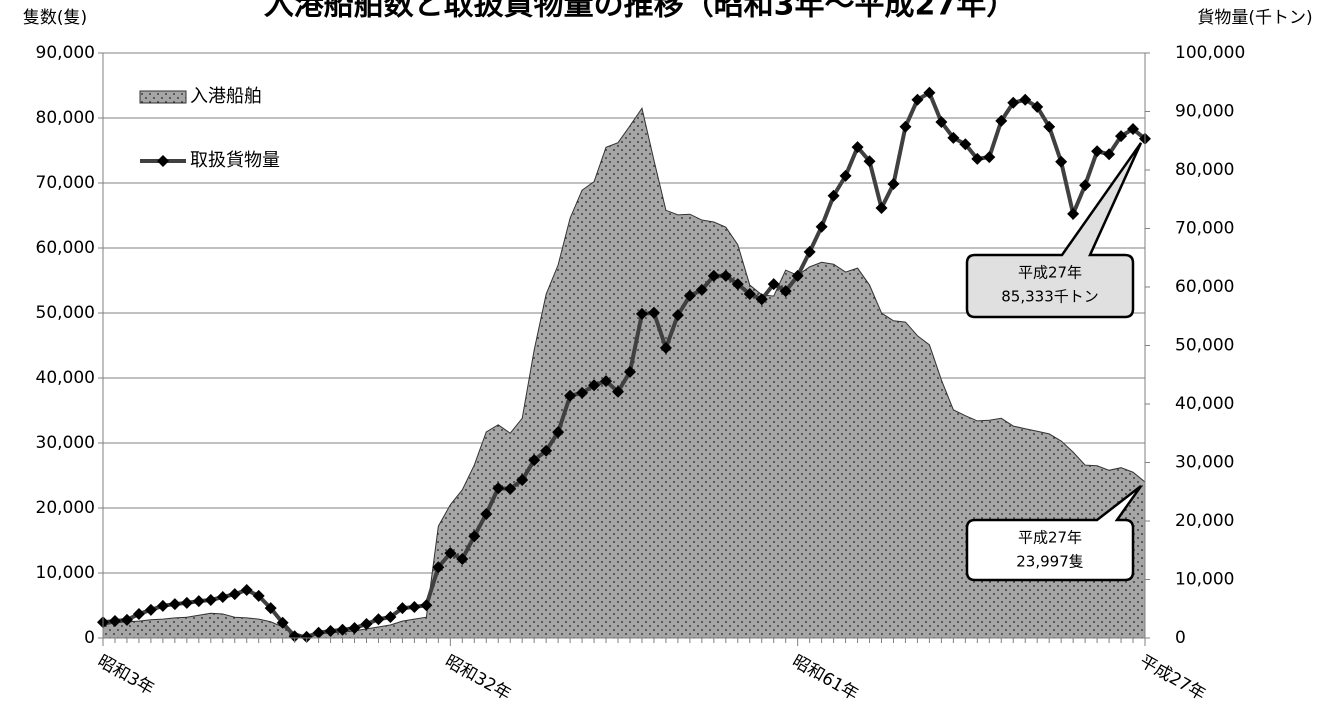 The height and width of the screenshot is (717, 1317). Describe the element at coordinates (65, 573) in the screenshot. I see `y-tick-label: 10,000` at that location.